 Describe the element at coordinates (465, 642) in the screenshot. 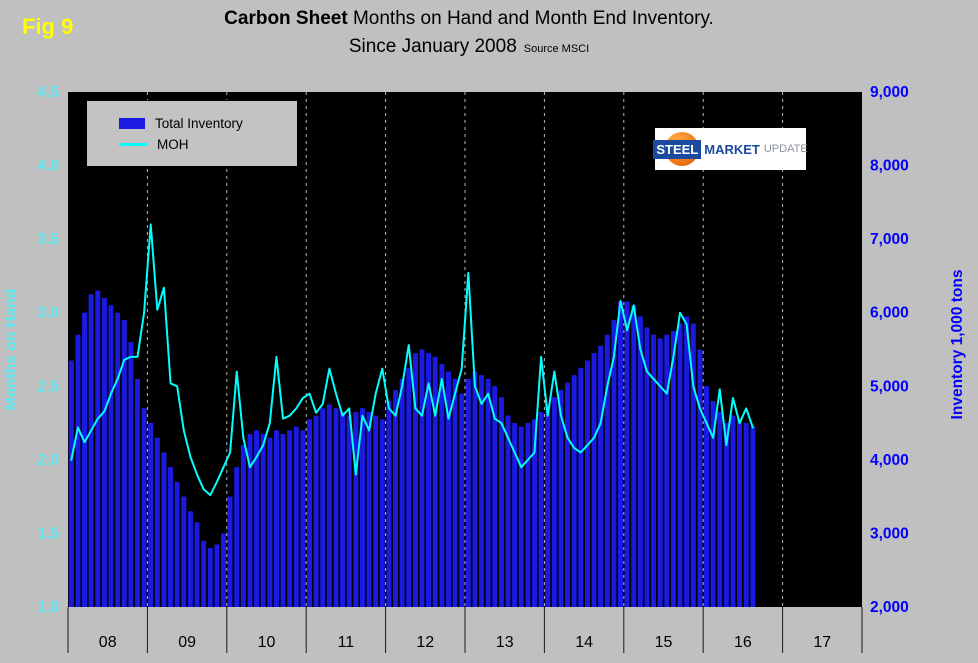

I see `x-axis-labels: 08 09 10 11 12 13 14 15 16 17` at that location.